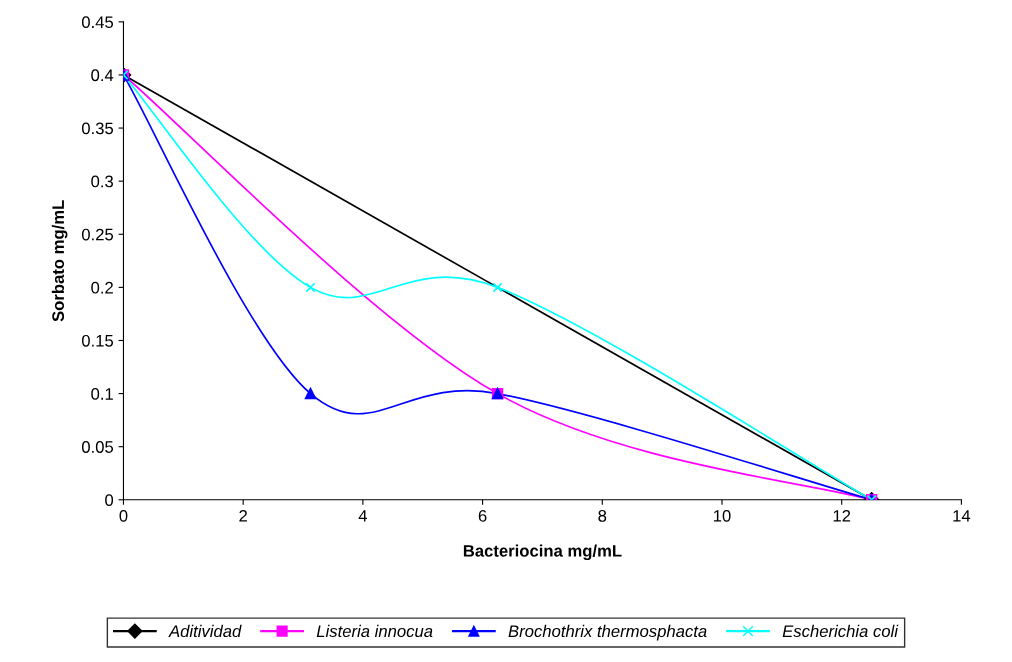  I want to click on y-tick-label: 0.45, so click(97, 22).